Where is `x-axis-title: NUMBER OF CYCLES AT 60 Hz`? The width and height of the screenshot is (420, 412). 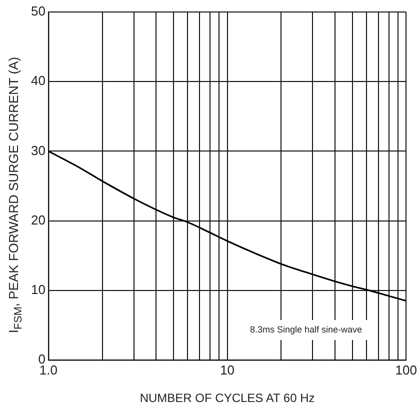
x-axis-title: NUMBER OF CYCLES AT 60 Hz is located at coordinates (227, 398).